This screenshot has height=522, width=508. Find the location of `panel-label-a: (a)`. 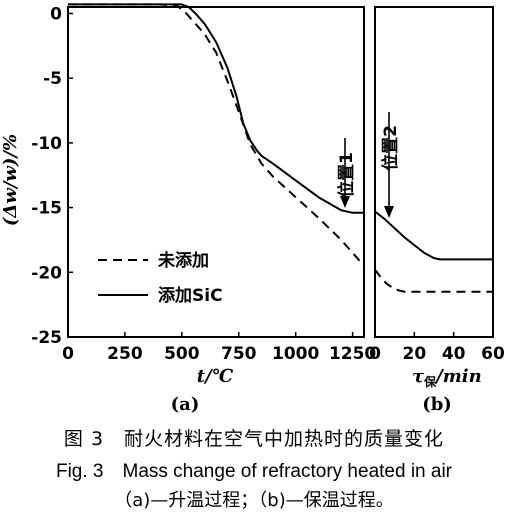

panel-label-a: (a) is located at coordinates (185, 404).